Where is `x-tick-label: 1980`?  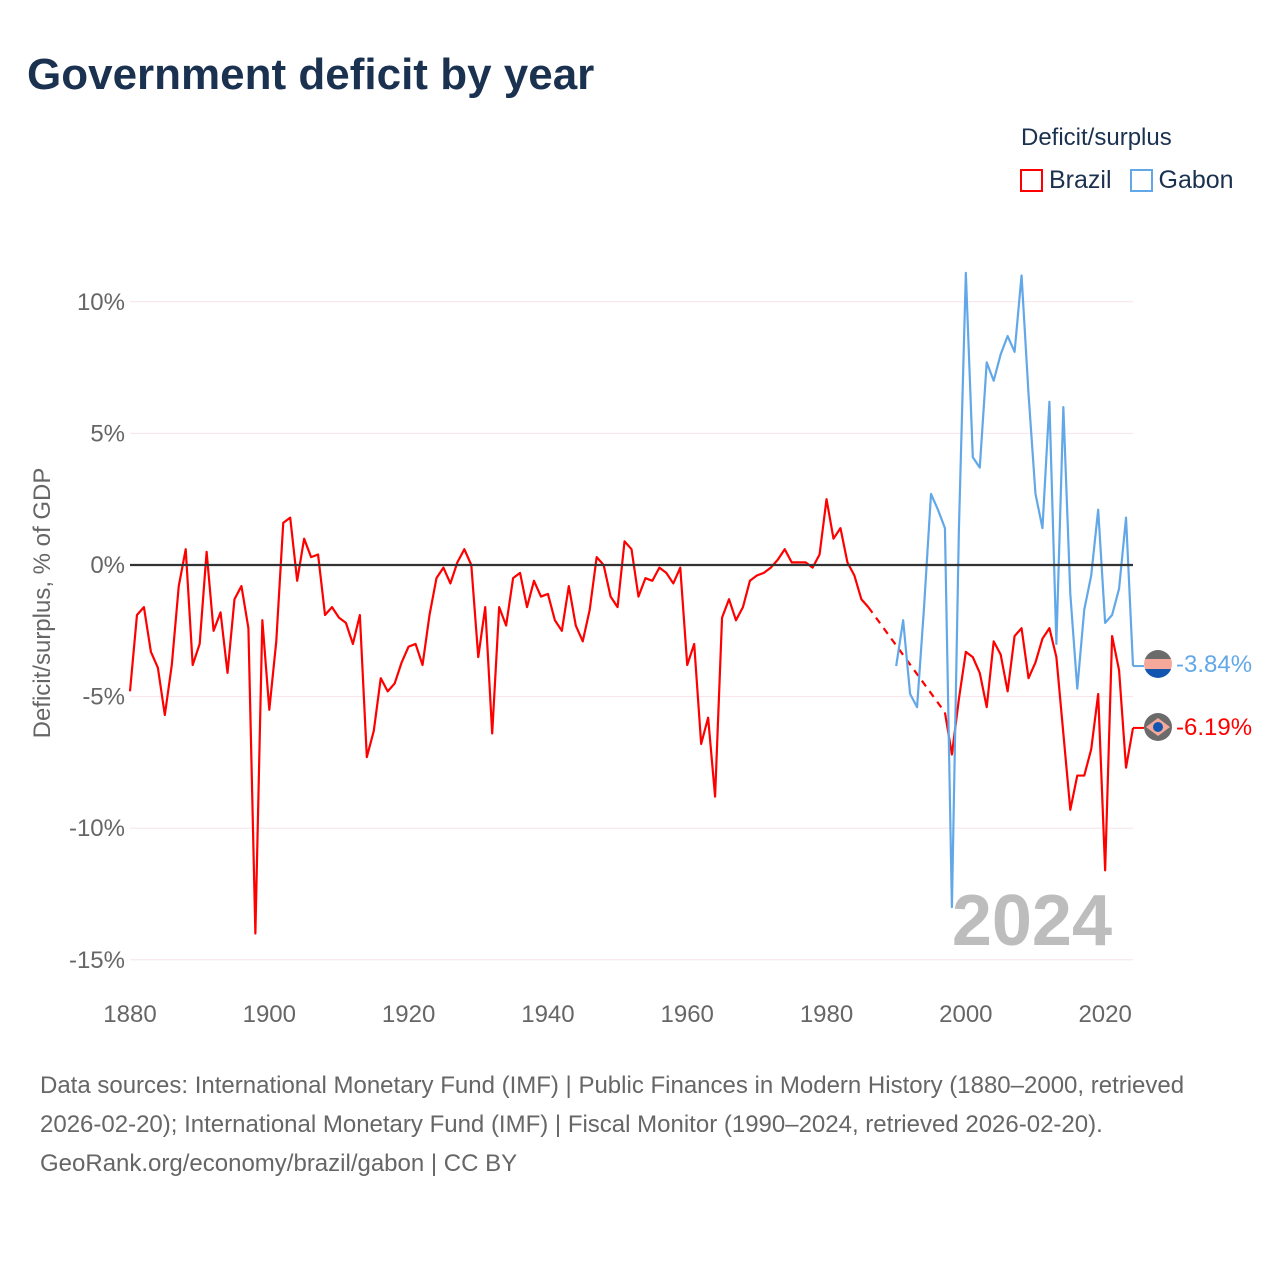
x-tick-label: 1980 is located at coordinates (826, 1014).